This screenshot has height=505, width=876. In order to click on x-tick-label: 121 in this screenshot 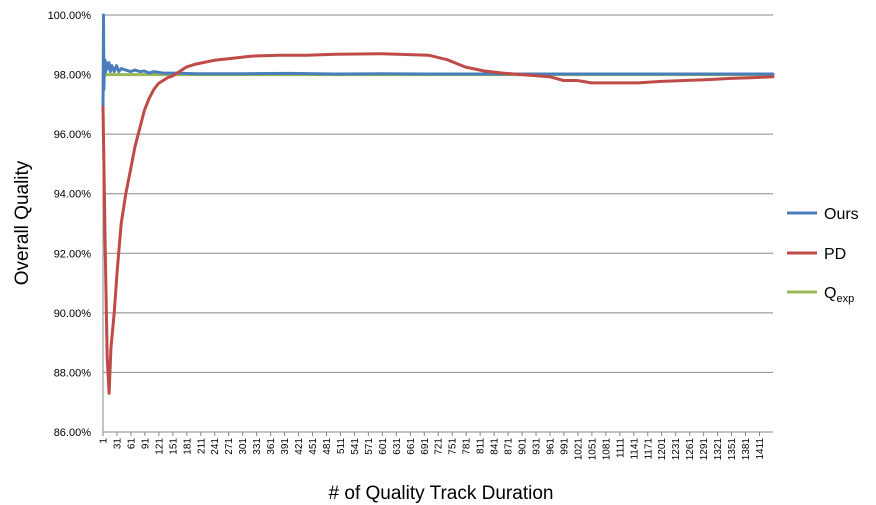, I will do `click(159, 446)`.